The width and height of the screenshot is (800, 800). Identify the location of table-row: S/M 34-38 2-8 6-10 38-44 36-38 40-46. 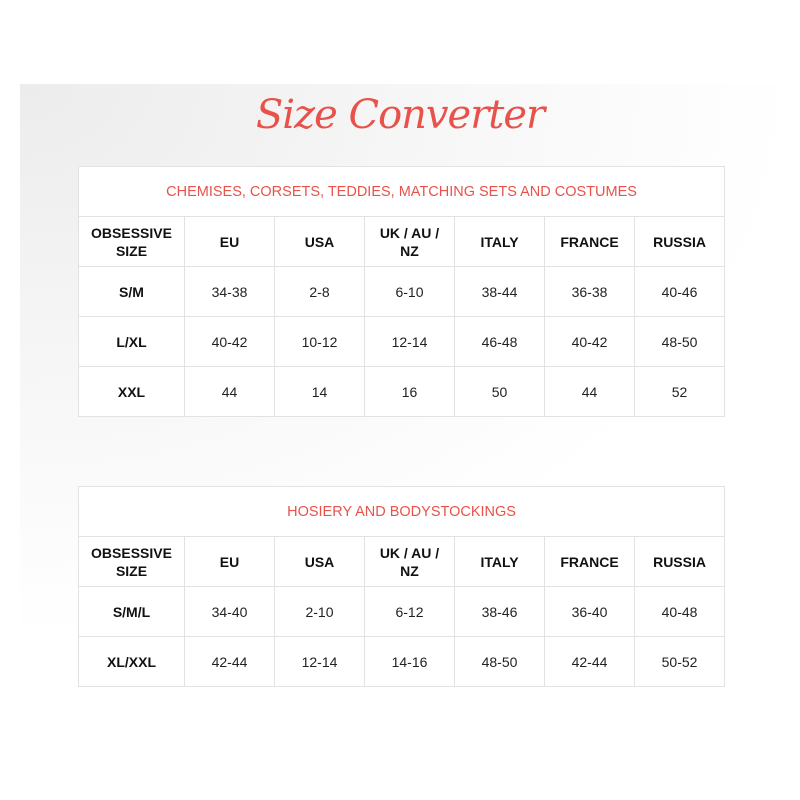
(402, 291).